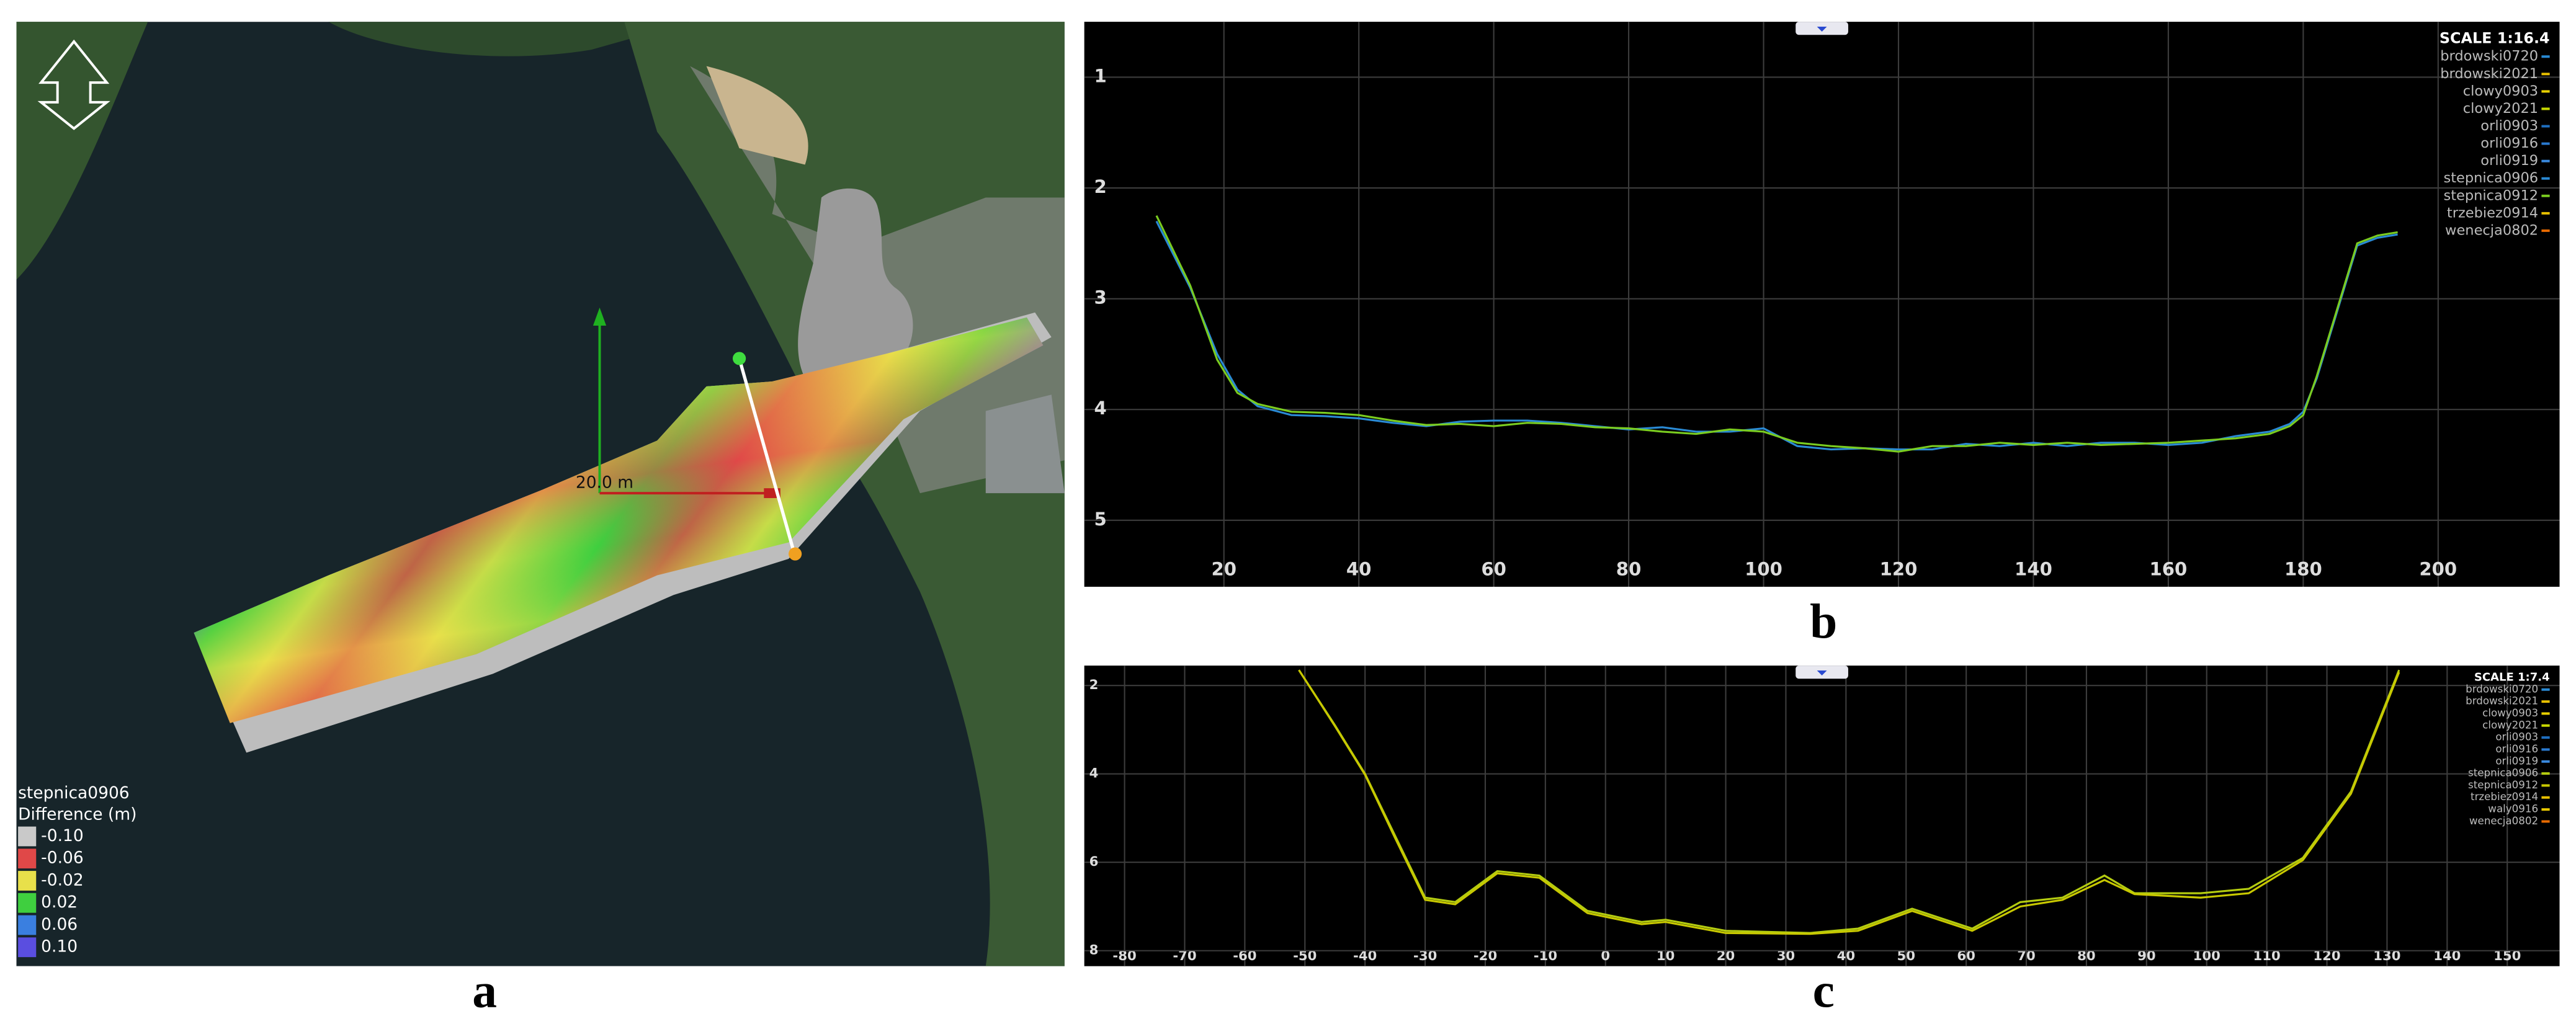 This screenshot has height=1029, width=2576. Describe the element at coordinates (2206, 955) in the screenshot. I see `x-tick-label: 100` at that location.